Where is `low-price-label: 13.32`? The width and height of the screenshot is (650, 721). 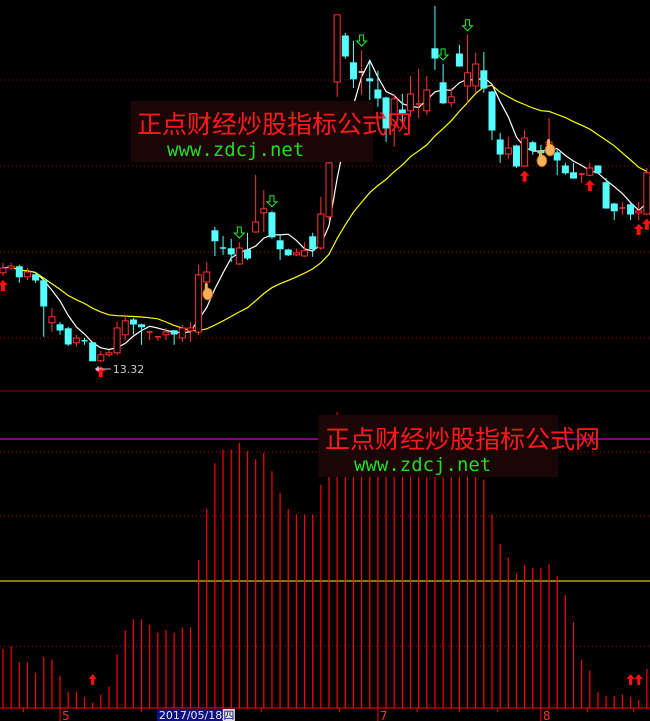 low-price-label: 13.32 is located at coordinates (119, 369).